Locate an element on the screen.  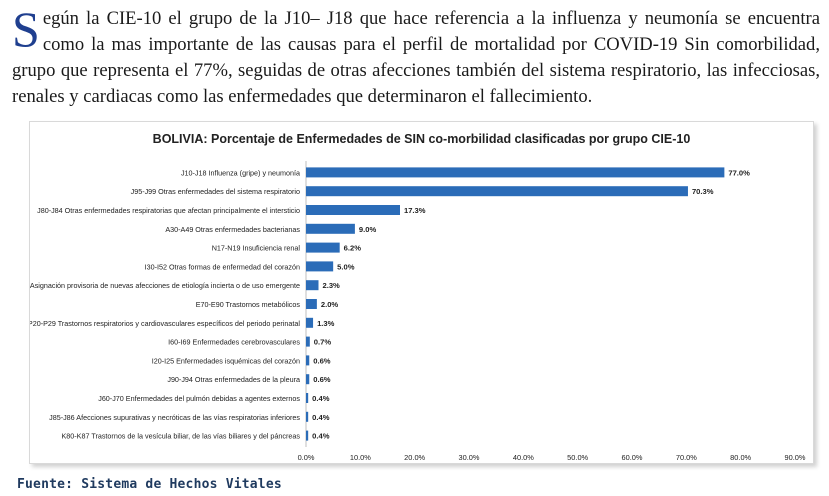
x-tick-label: 10.0% is located at coordinates (360, 457).